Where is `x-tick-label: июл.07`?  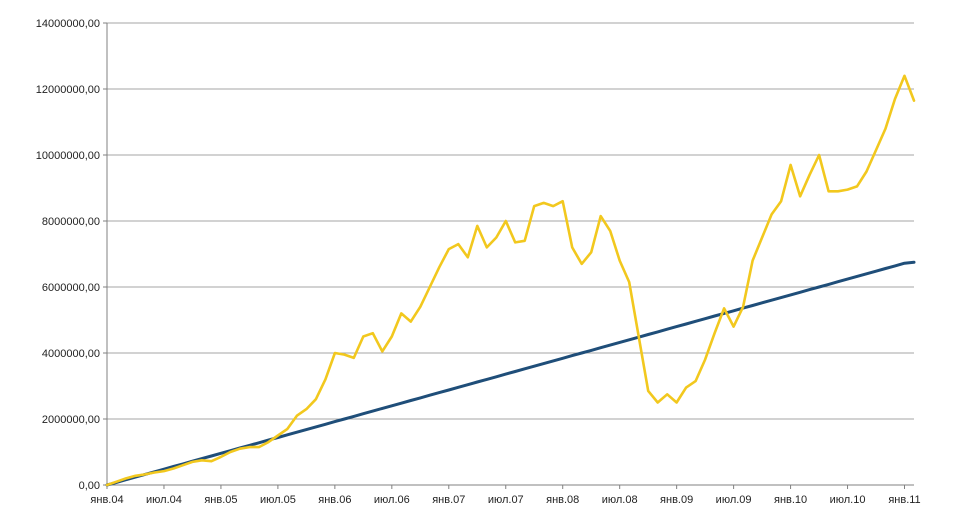
x-tick-label: июл.07 is located at coordinates (506, 500).